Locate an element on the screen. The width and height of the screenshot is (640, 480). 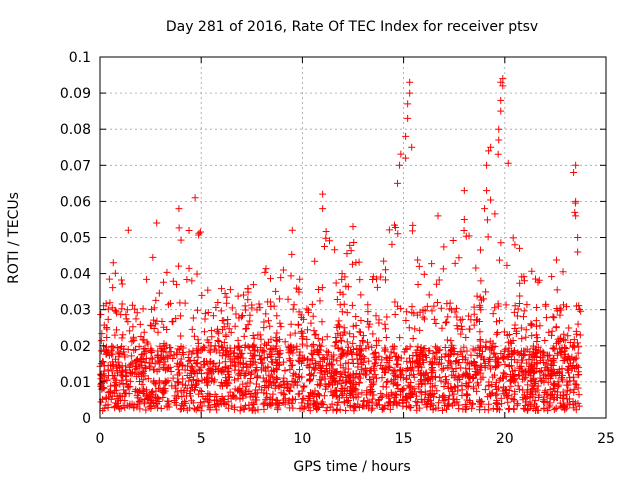
y-axis-label: ROTI / TECUs is located at coordinates (14, 238).